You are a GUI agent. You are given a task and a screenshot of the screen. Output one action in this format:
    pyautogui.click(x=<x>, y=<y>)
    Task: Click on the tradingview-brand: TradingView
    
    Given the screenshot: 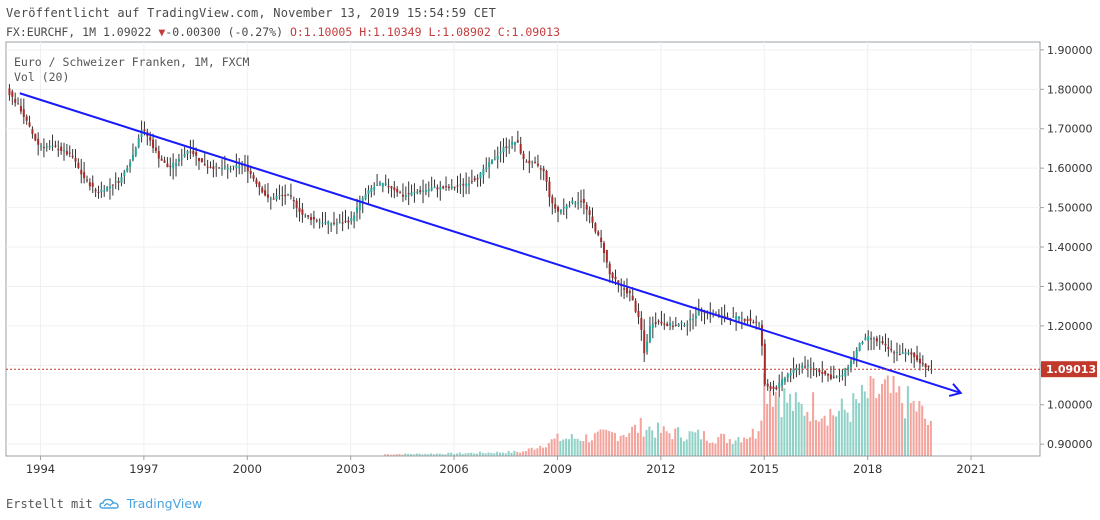 What is the action you would take?
    pyautogui.click(x=164, y=503)
    